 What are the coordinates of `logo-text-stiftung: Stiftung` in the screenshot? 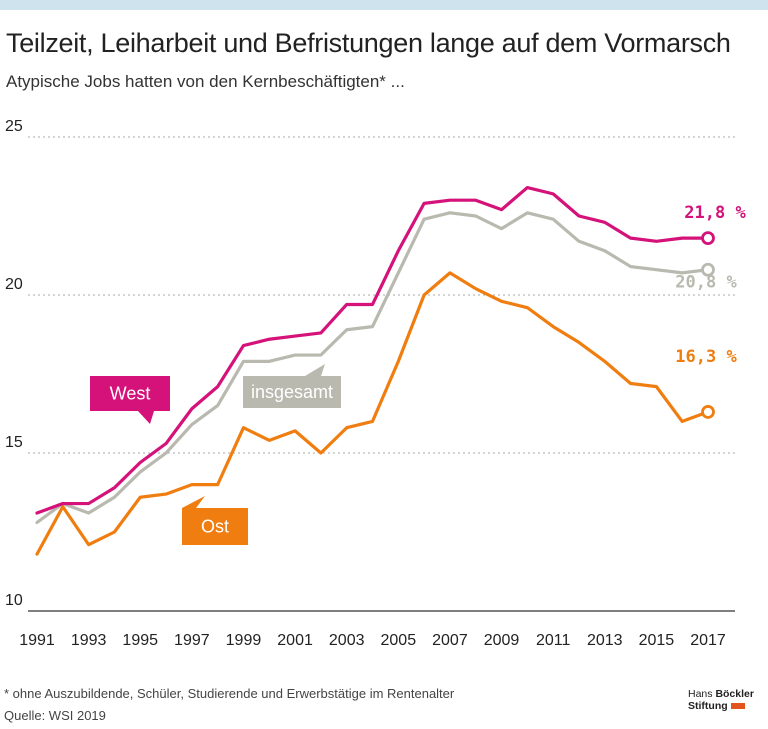 It's located at (708, 706).